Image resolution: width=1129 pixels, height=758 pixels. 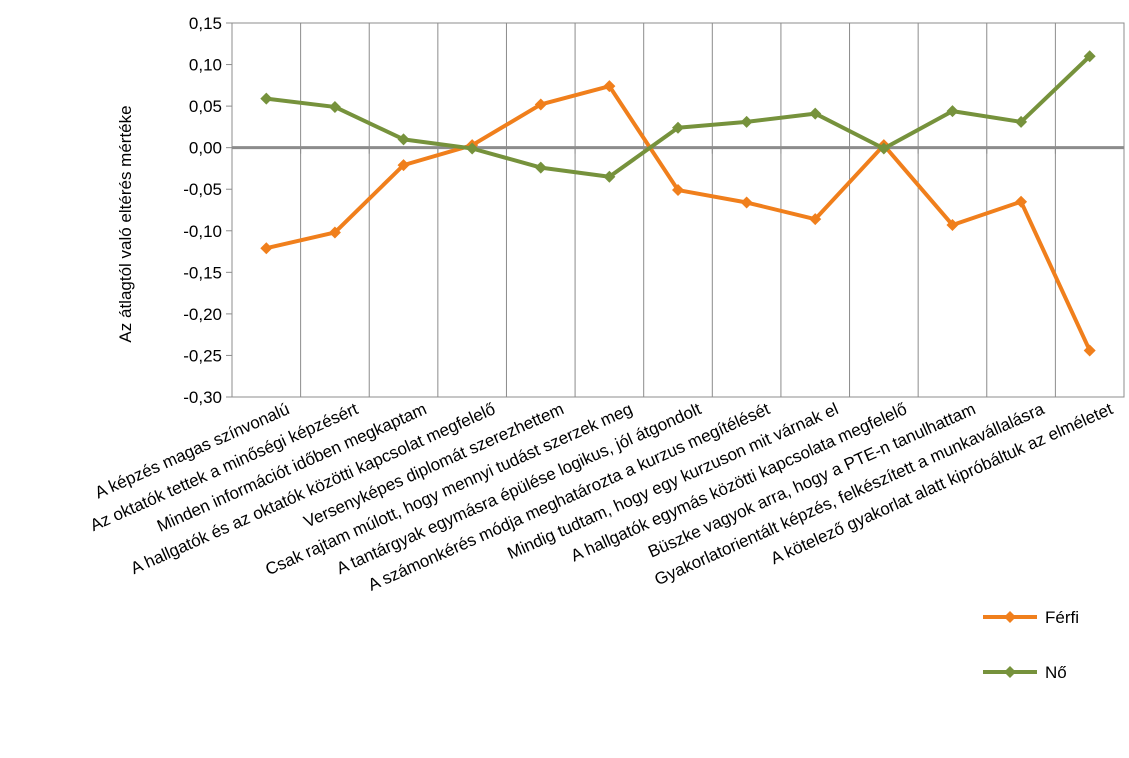 I want to click on legend: Férfi Nő, so click(x=1031, y=645).